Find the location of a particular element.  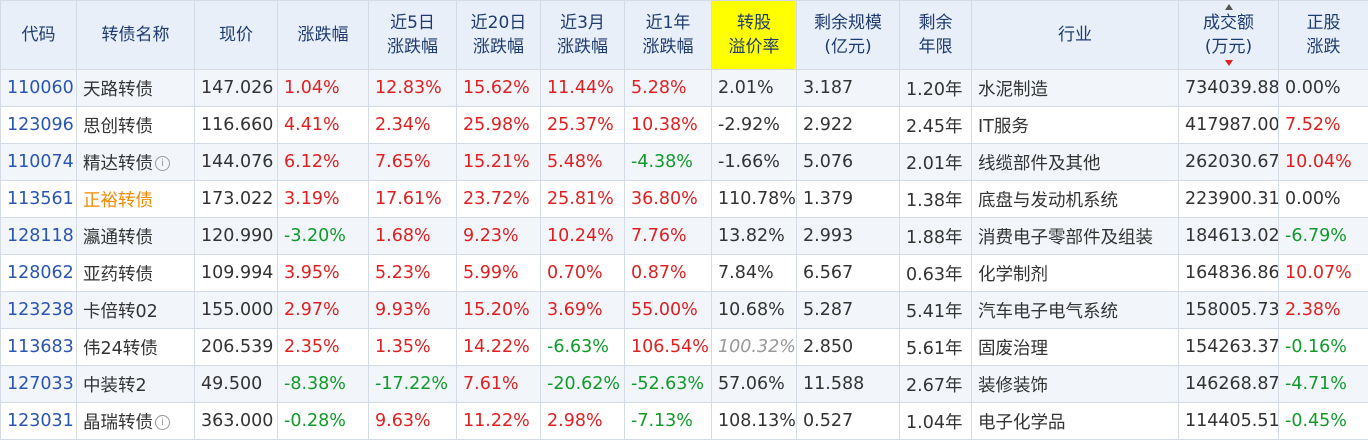

header-name: 转债名称 is located at coordinates (135, 35).